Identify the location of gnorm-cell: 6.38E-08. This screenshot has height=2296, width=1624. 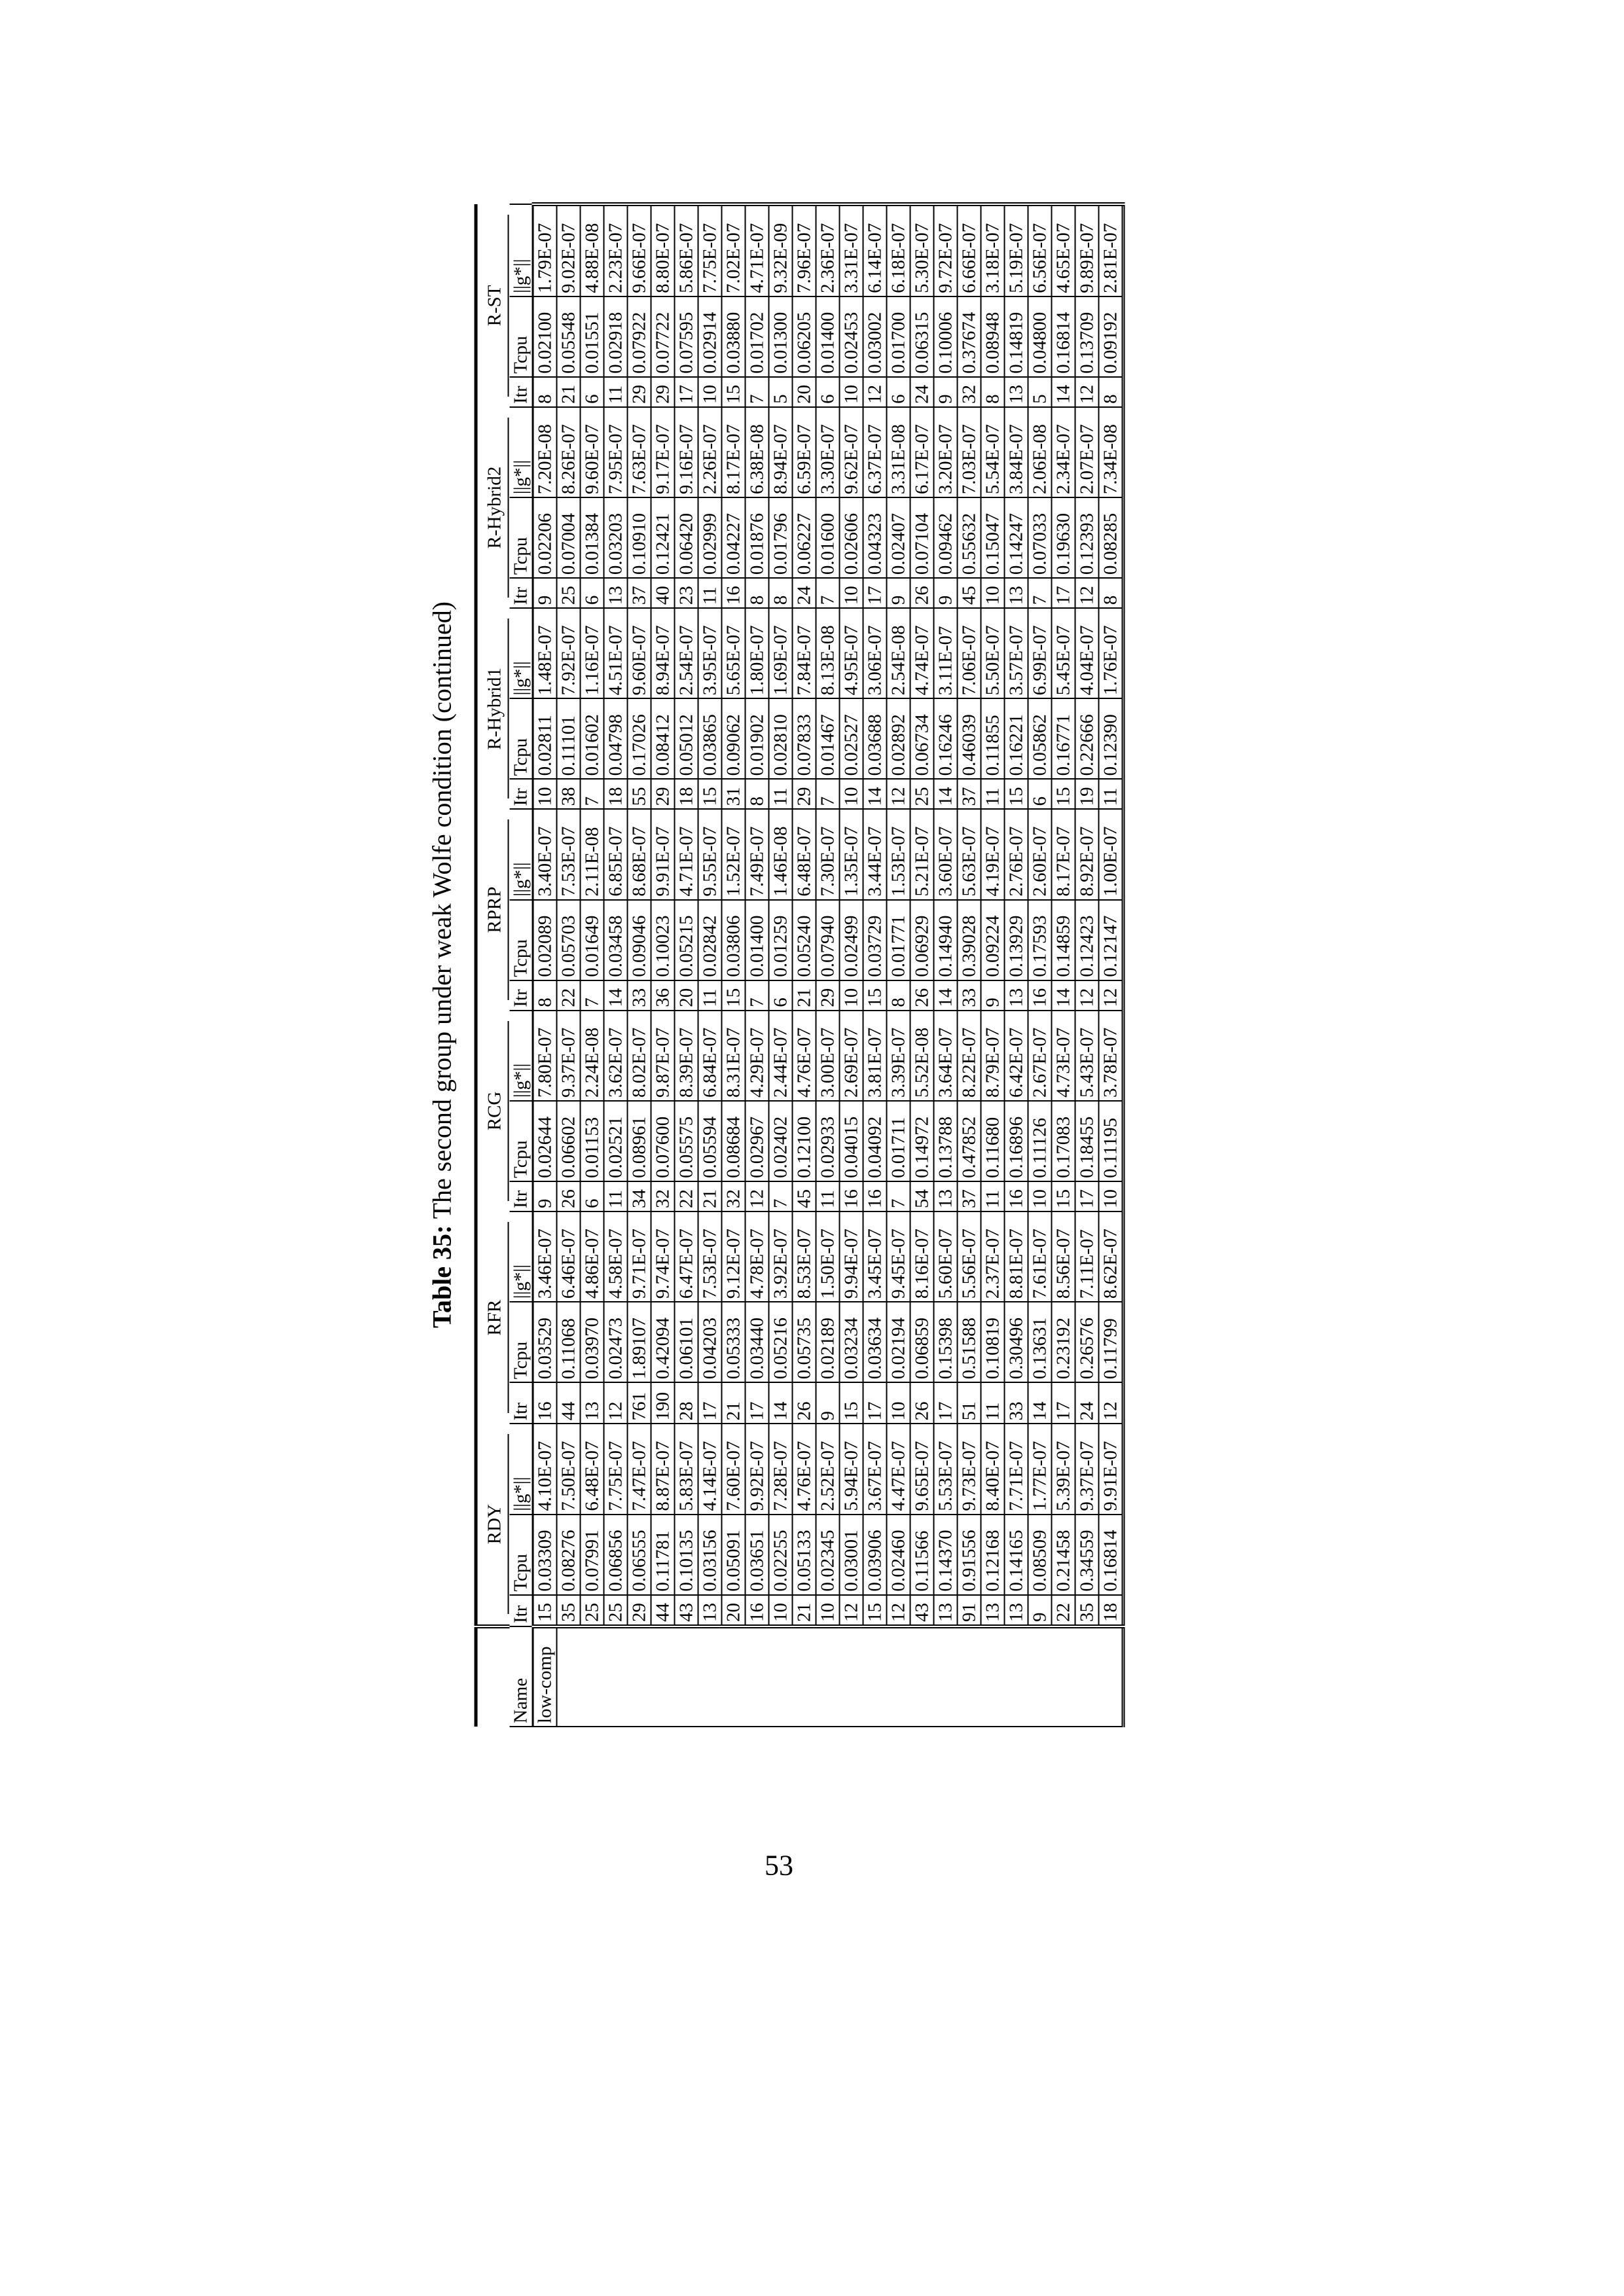
(757, 452).